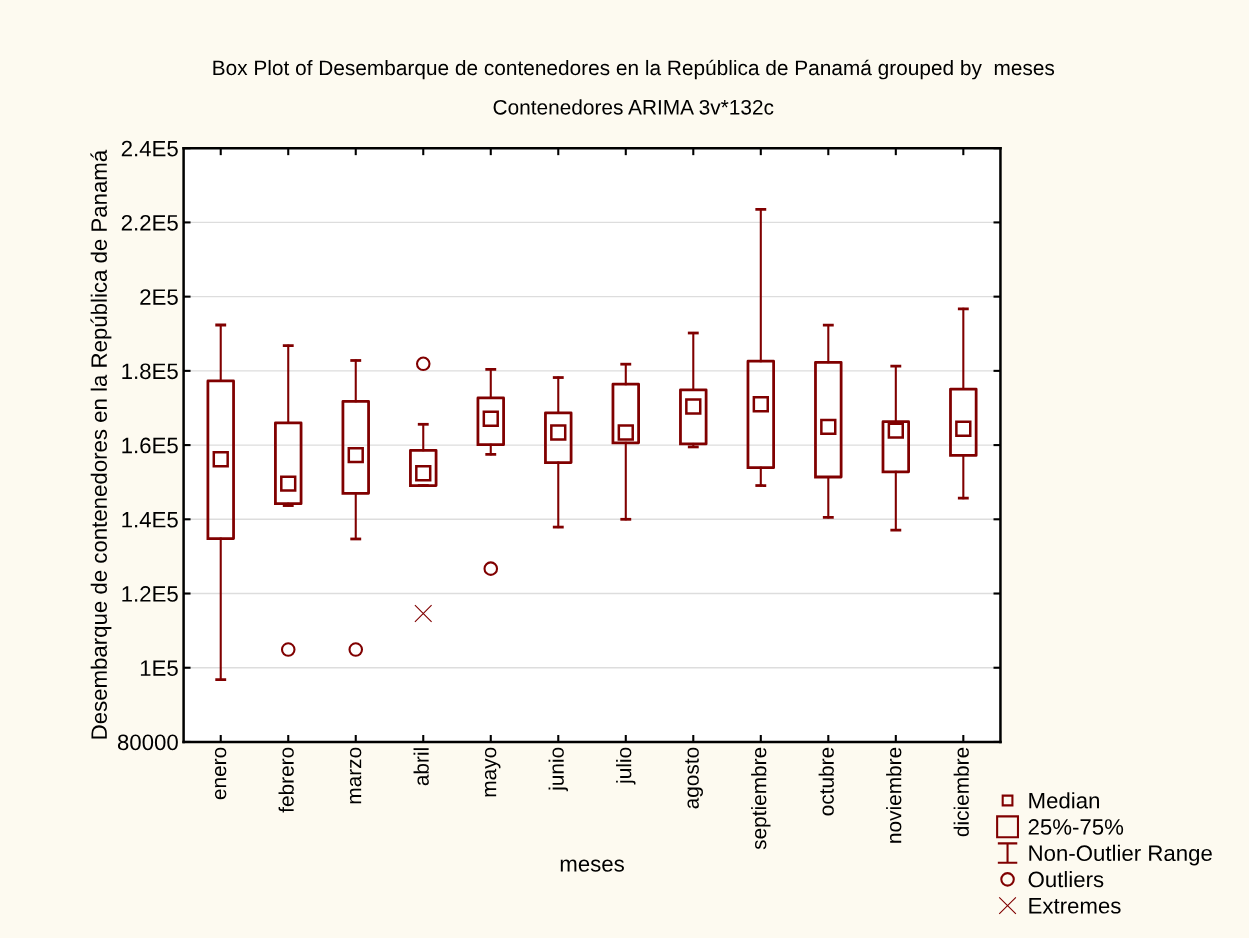 The height and width of the screenshot is (938, 1249). I want to click on text: Median, so click(1064, 800).